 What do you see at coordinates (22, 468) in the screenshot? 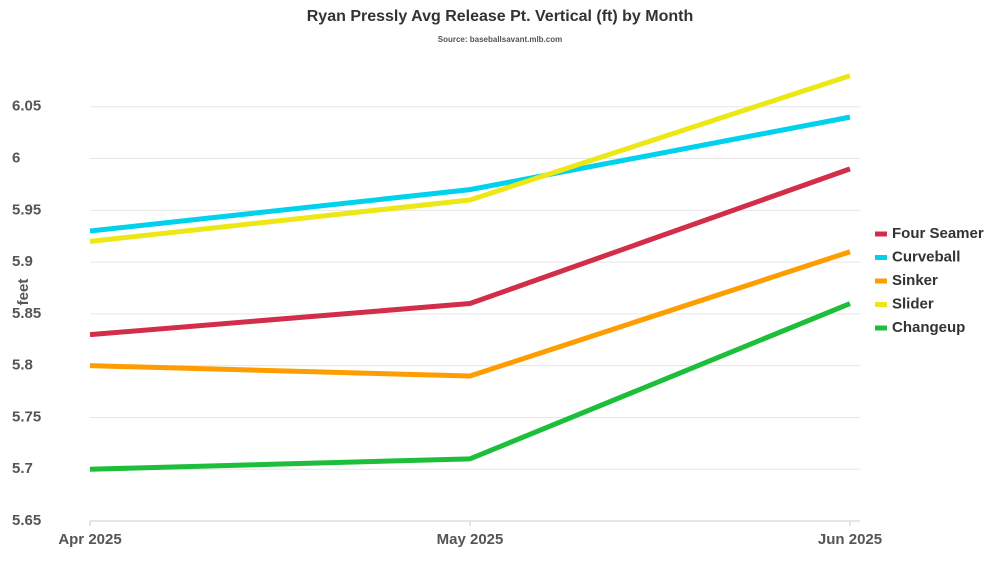
I see `y-tick-label: 5.7` at bounding box center [22, 468].